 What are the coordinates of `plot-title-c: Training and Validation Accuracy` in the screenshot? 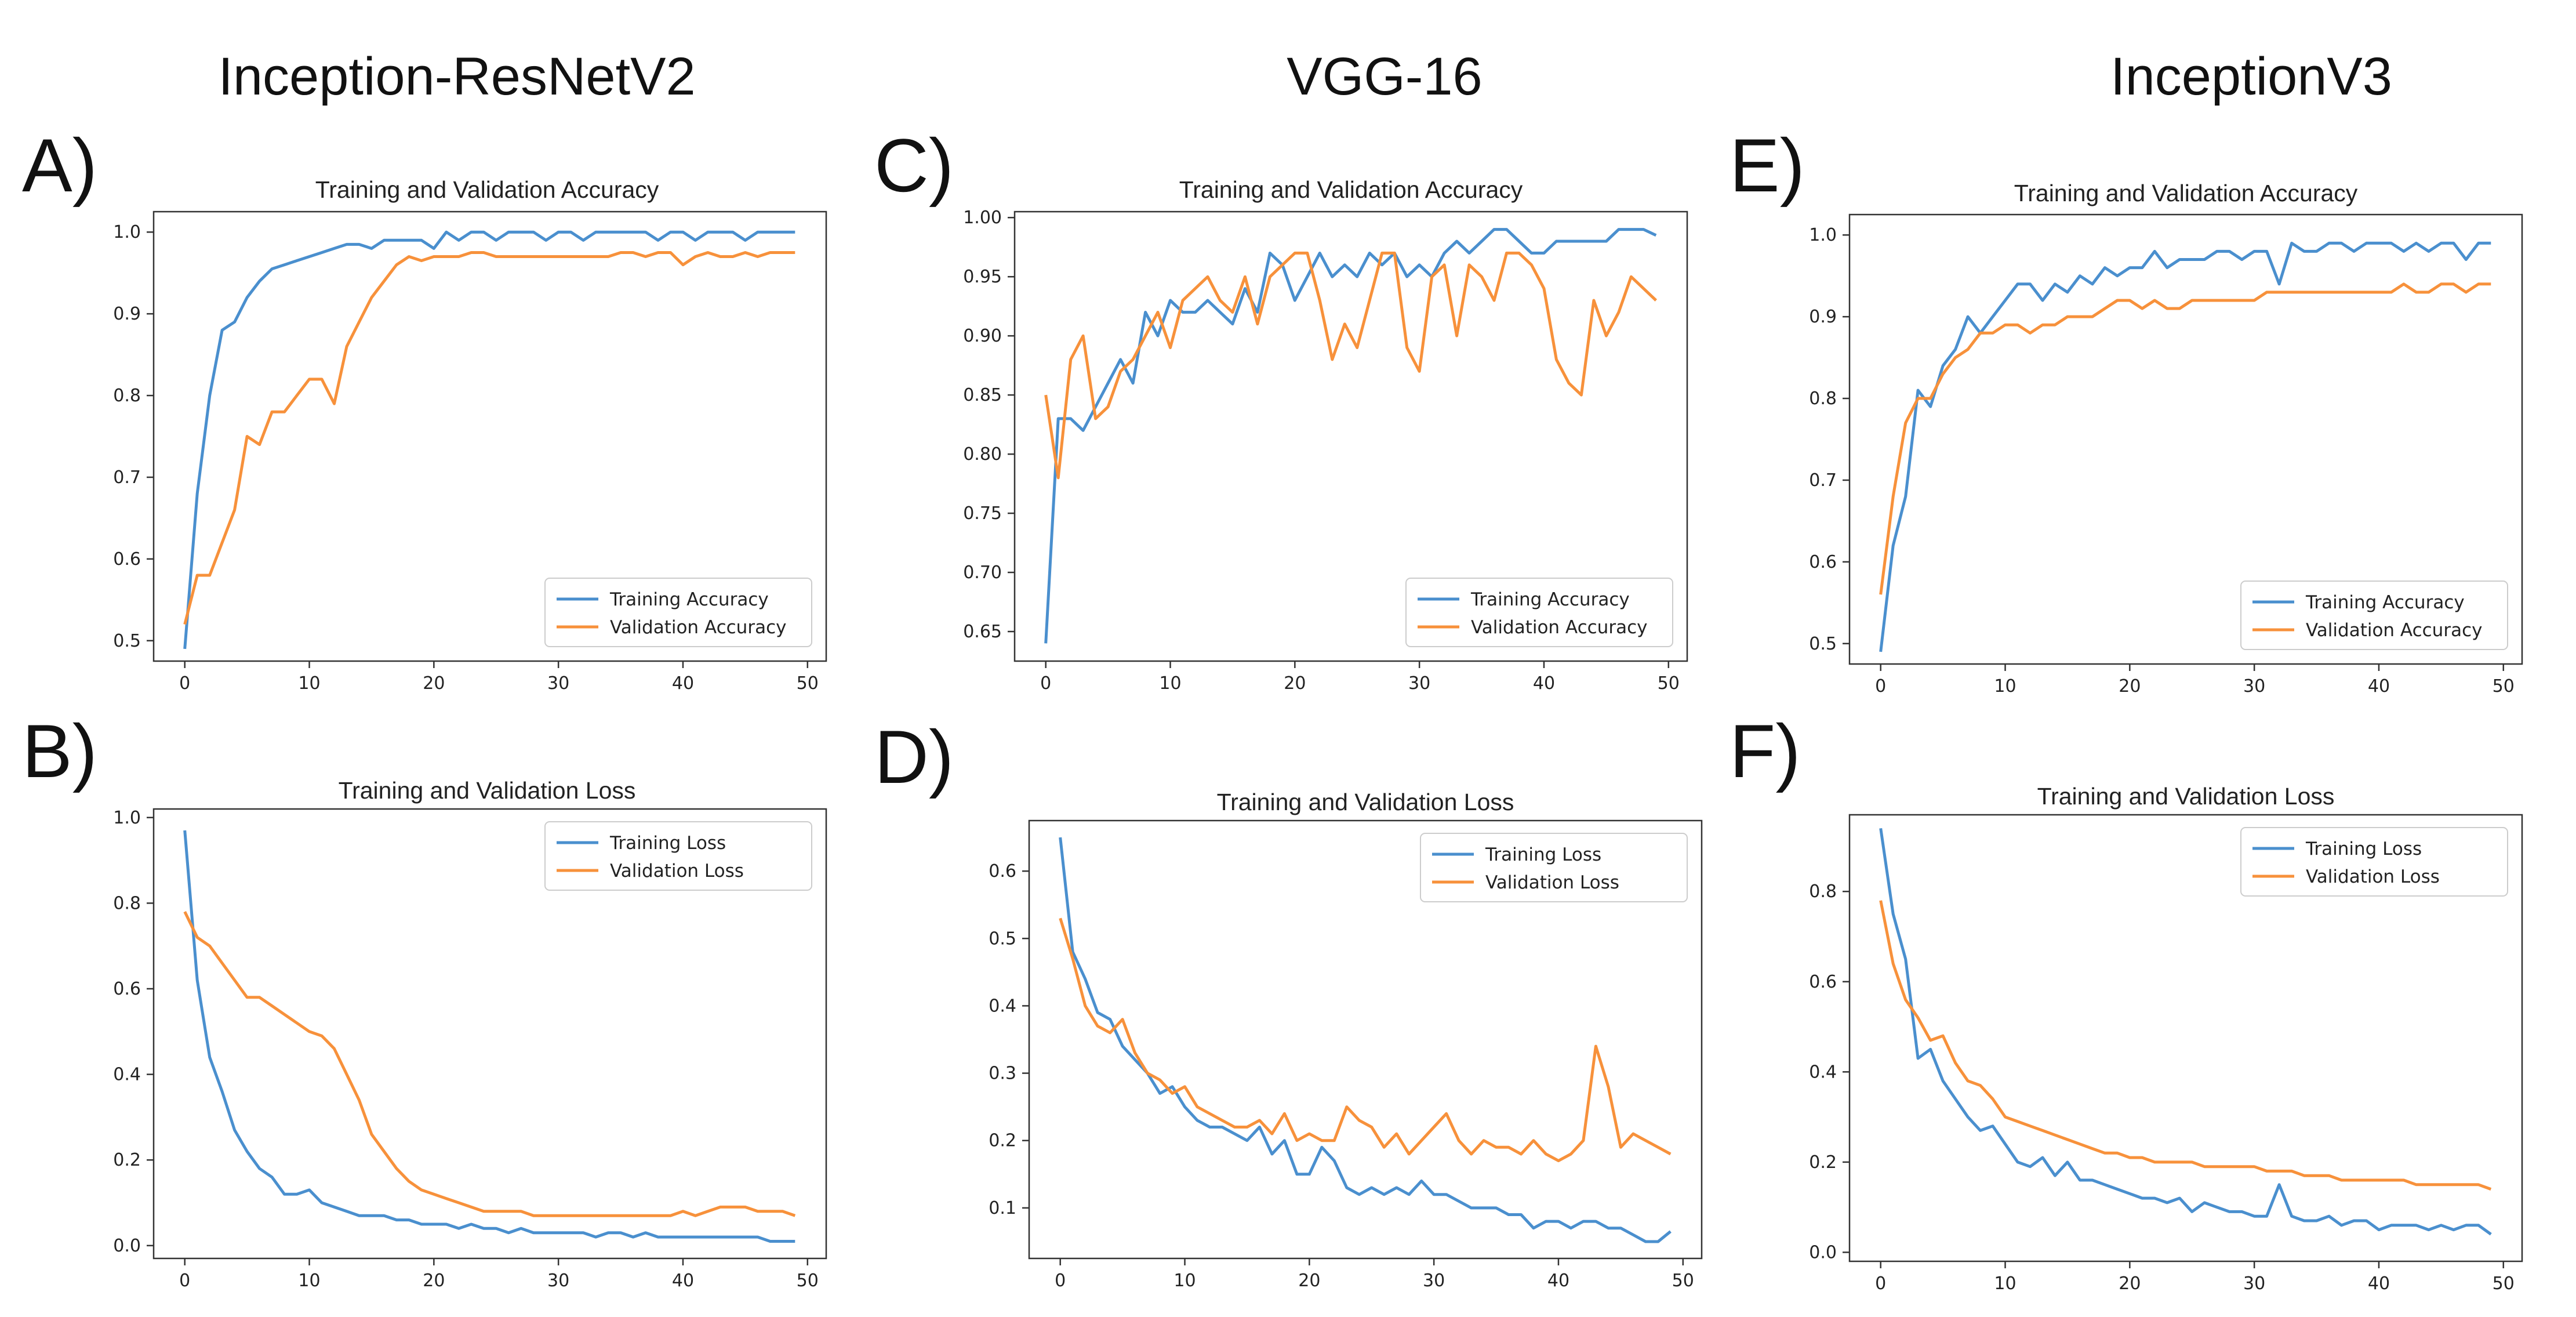 It's located at (1351, 189).